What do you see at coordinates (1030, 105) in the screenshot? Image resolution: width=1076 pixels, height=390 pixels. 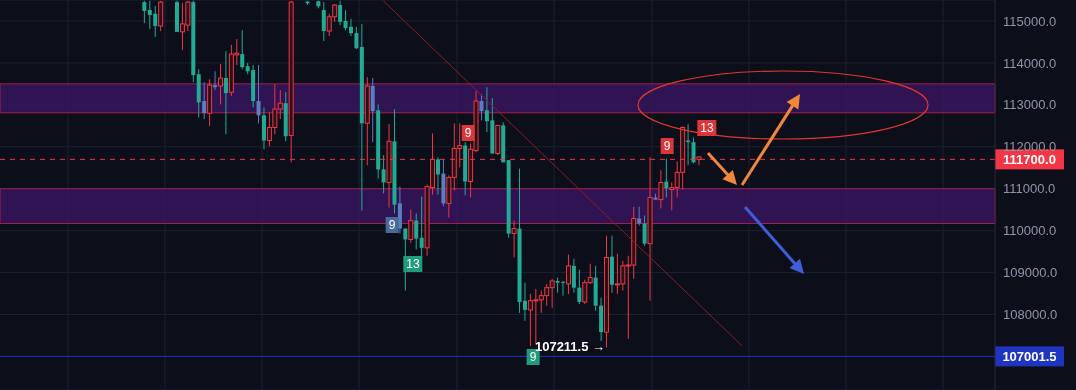 I see `y-tick-label: 113000.0` at bounding box center [1030, 105].